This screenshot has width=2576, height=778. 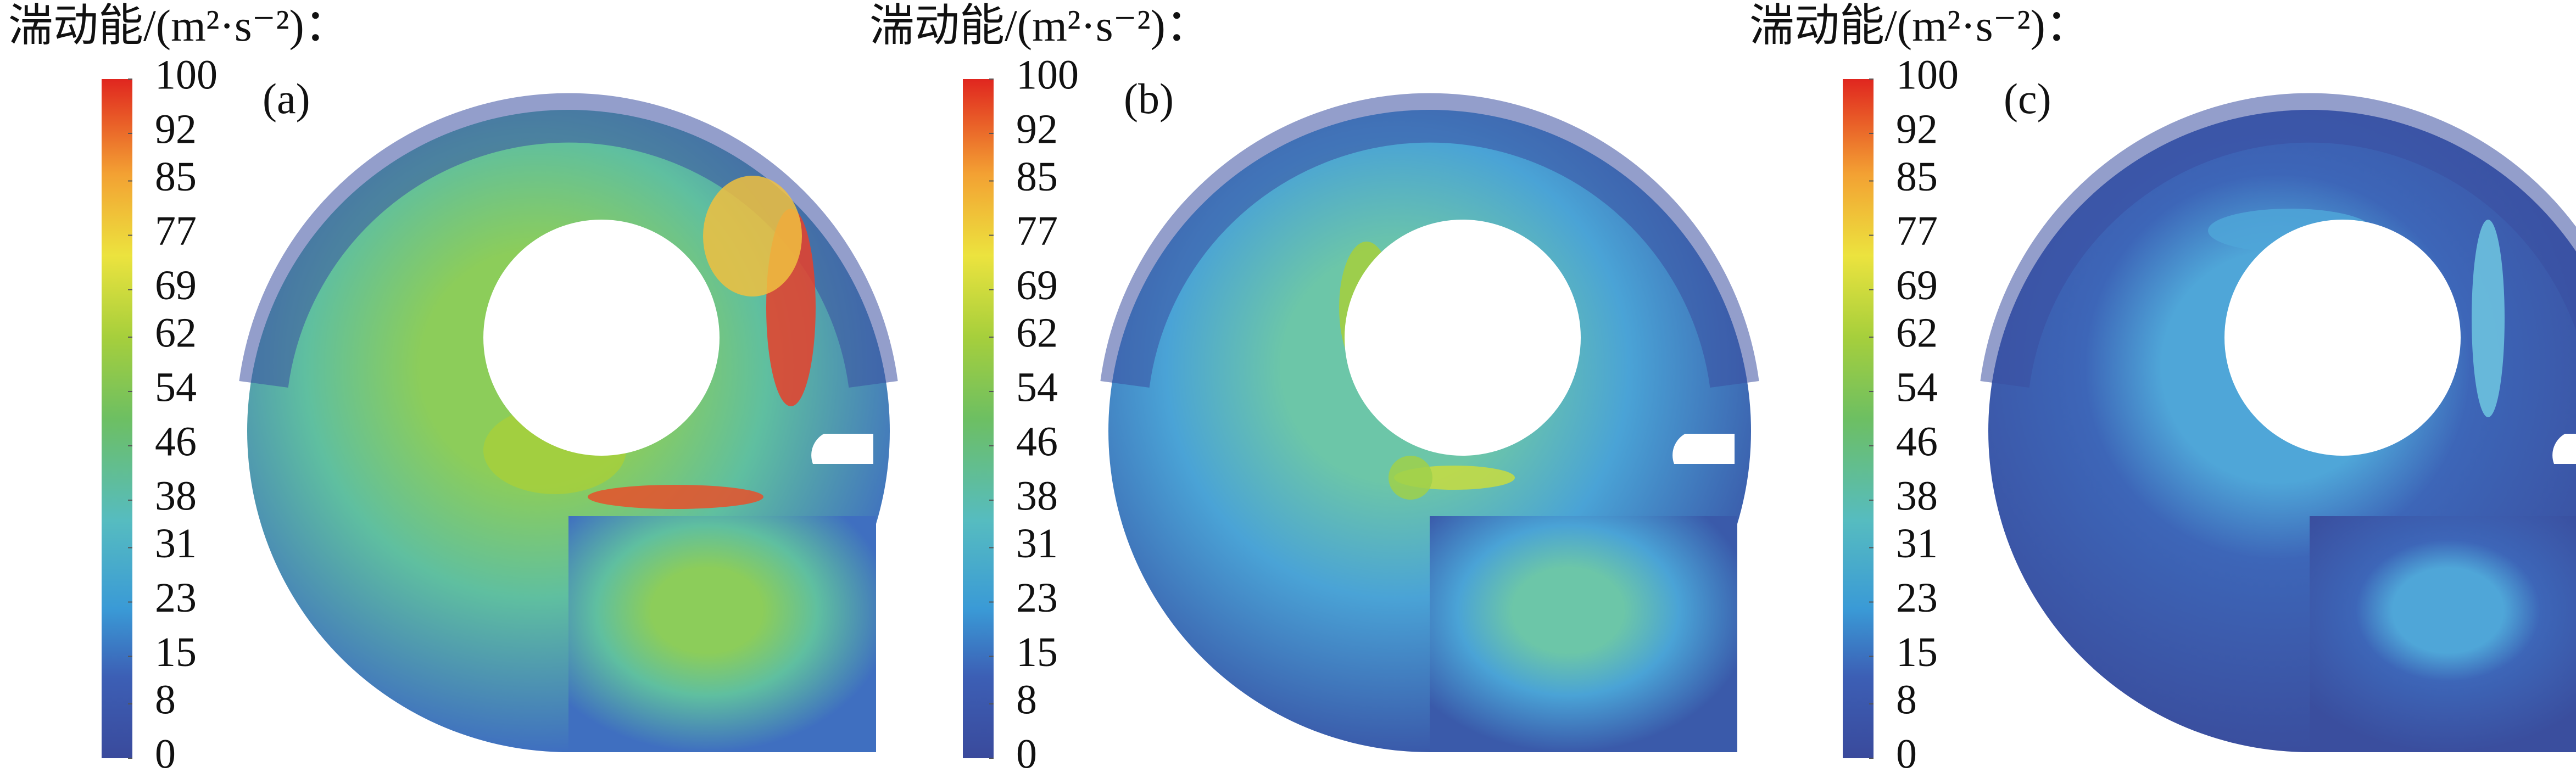 I want to click on panel-label: (c), so click(x=2027, y=98).